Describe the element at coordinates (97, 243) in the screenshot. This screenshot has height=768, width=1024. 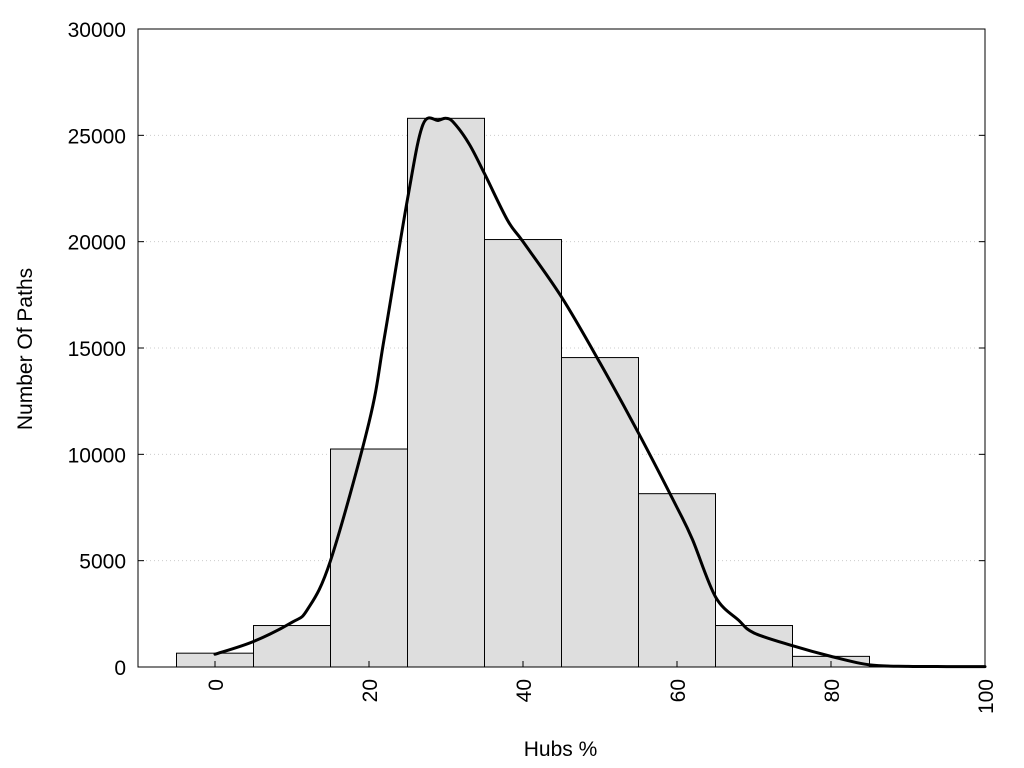
I see `y-tick-label: 20000` at that location.